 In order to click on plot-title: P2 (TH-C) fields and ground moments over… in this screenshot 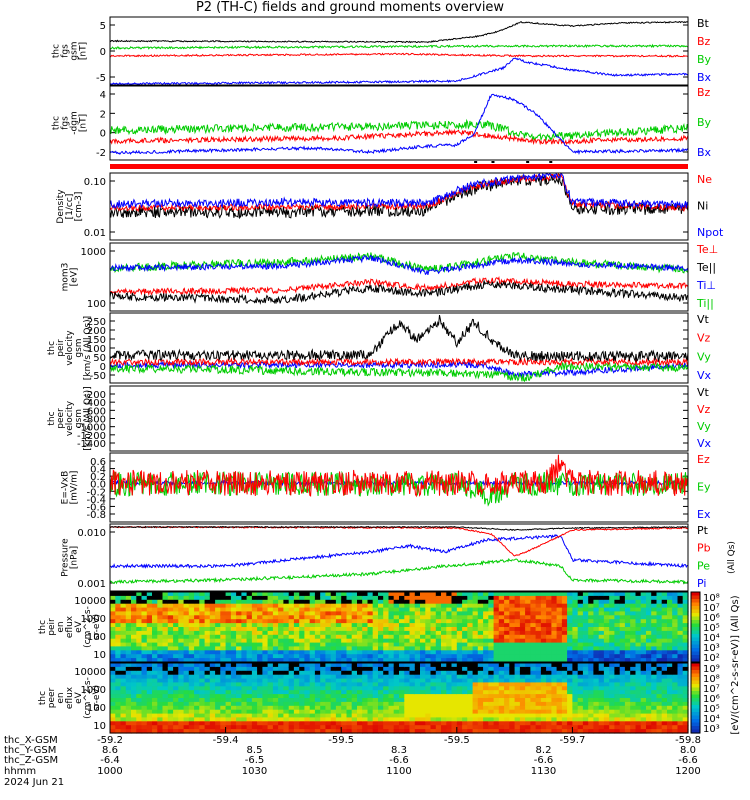, I will do `click(350, 7)`.